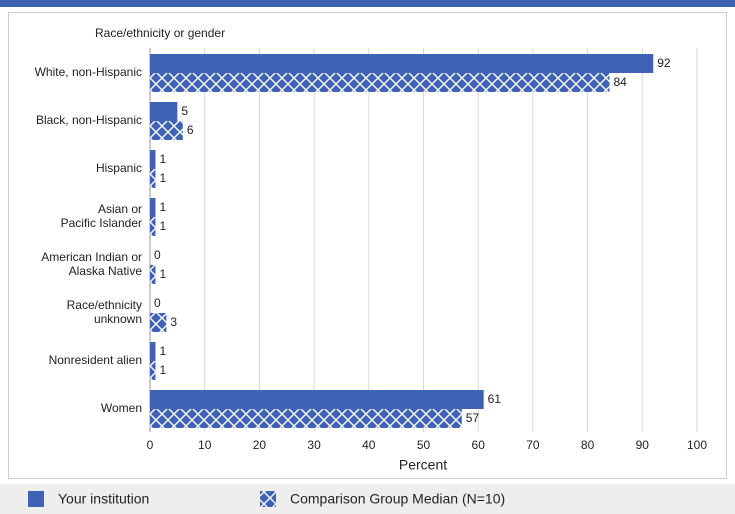 The height and width of the screenshot is (514, 735). What do you see at coordinates (88, 120) in the screenshot?
I see `category-label: Black, non-Hispanic` at bounding box center [88, 120].